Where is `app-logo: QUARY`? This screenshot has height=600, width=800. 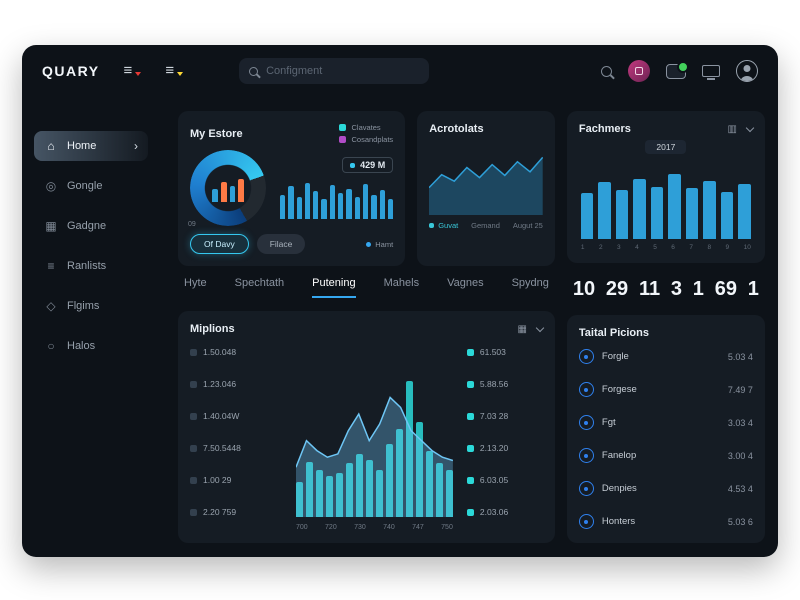 app-logo: QUARY is located at coordinates (71, 71).